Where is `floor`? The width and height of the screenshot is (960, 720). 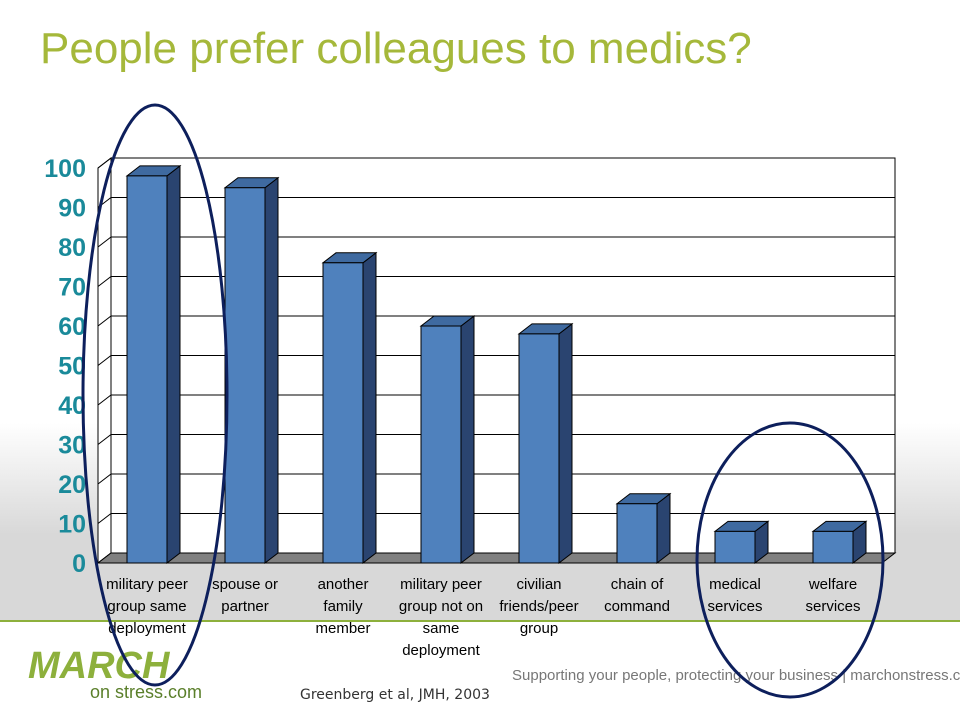 floor is located at coordinates (496, 558).